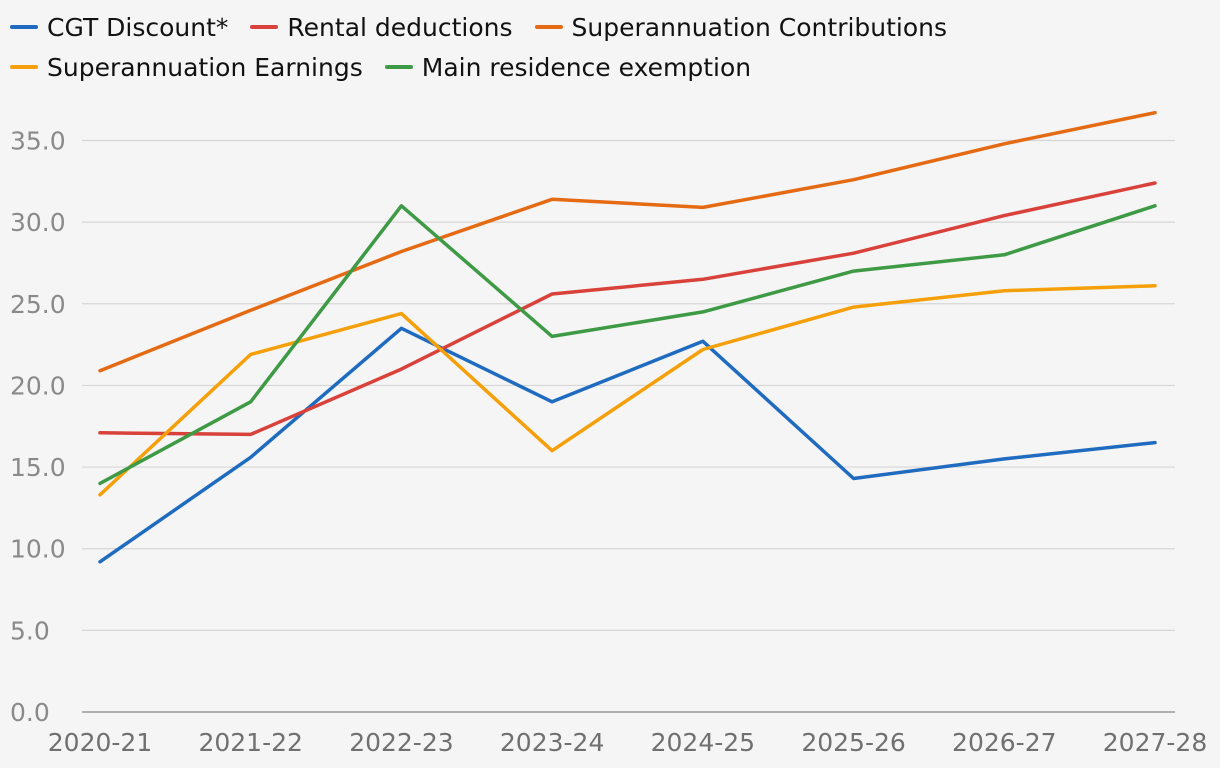 Image resolution: width=1220 pixels, height=768 pixels. Describe the element at coordinates (38, 467) in the screenshot. I see `y-tick-label: 15.0` at that location.